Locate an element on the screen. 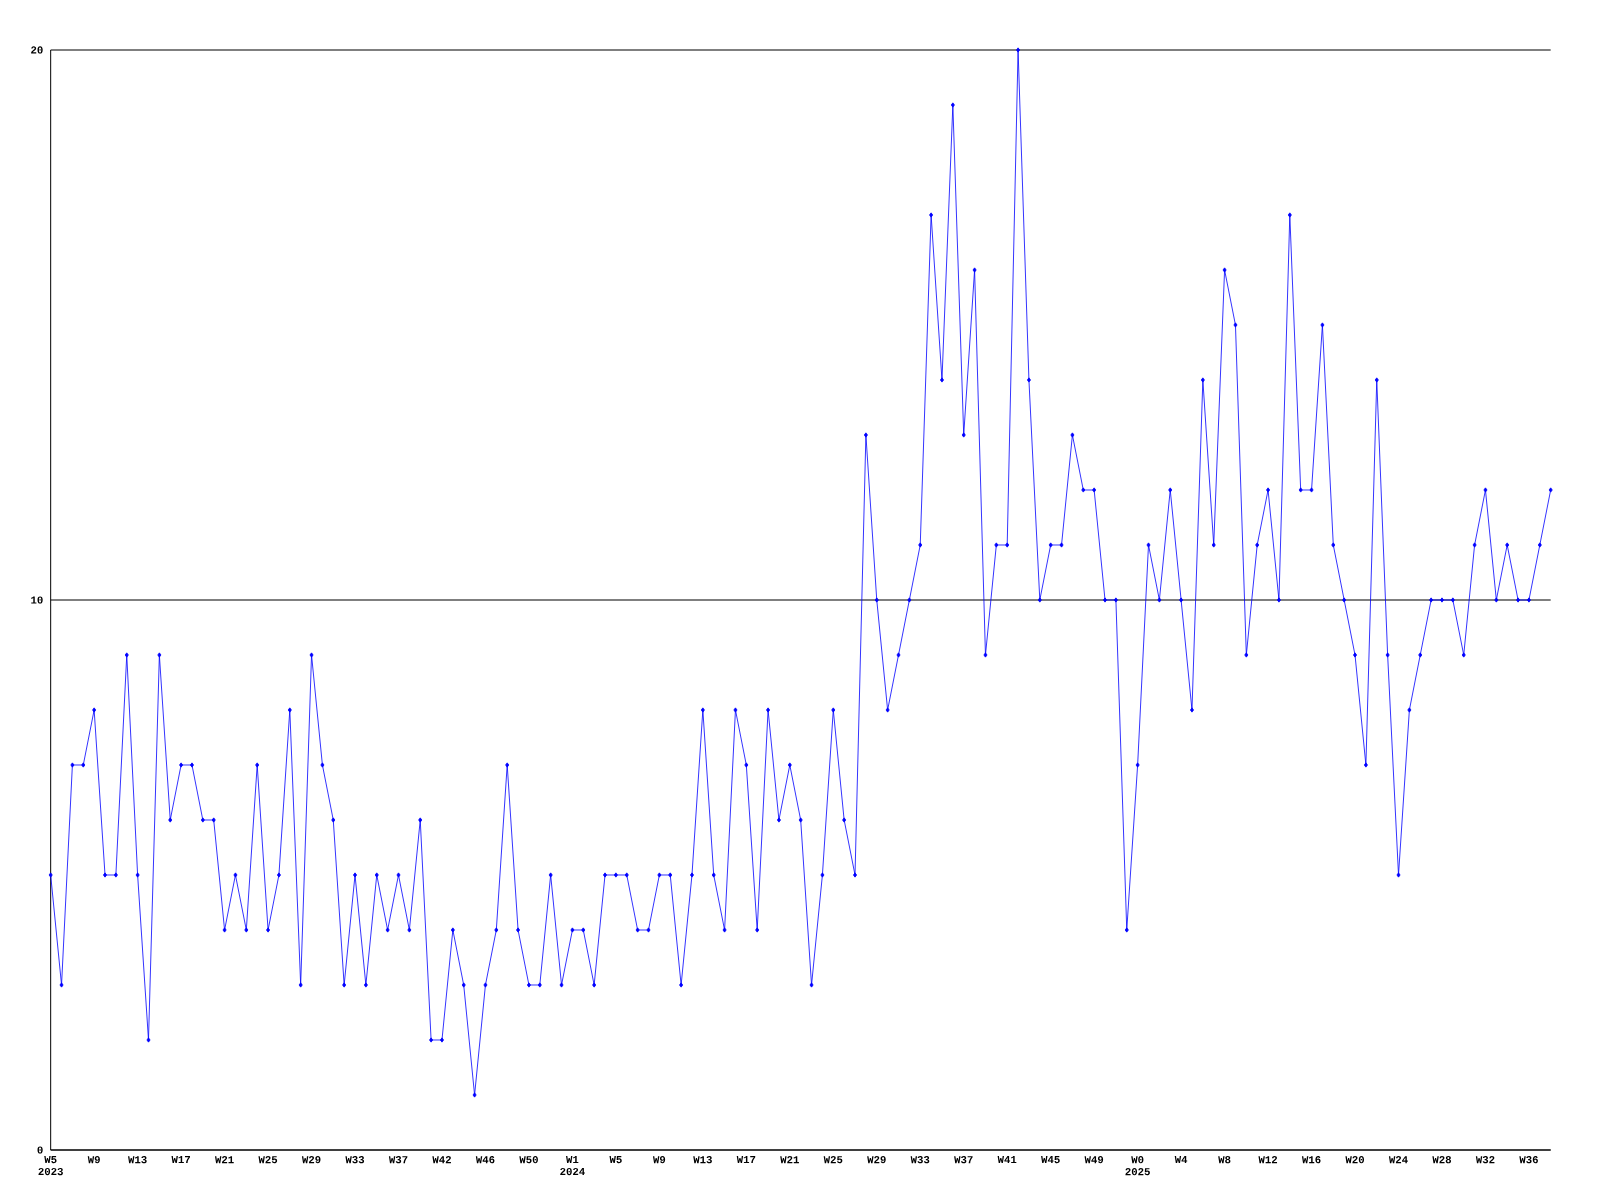  x-tick-label: W8 is located at coordinates (1224, 1160).